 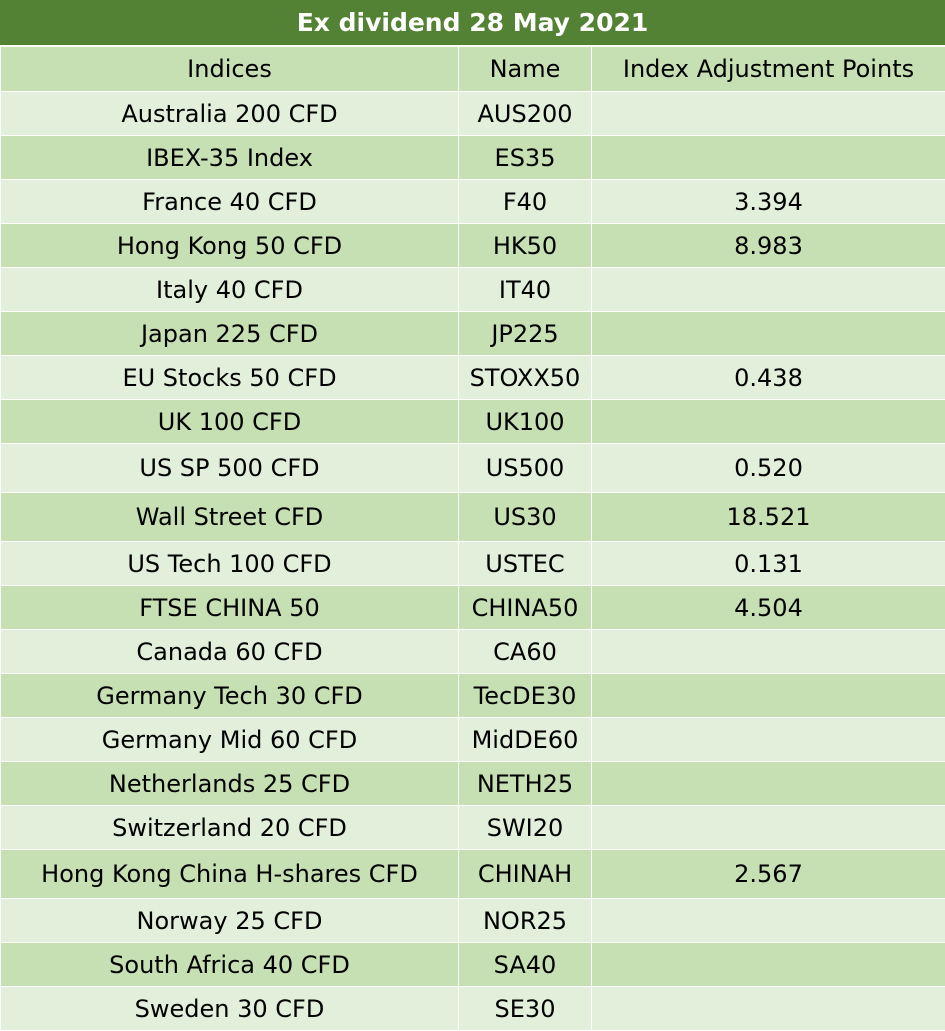 What do you see at coordinates (768, 378) in the screenshot?
I see `adjustment-points-cell: 0.438` at bounding box center [768, 378].